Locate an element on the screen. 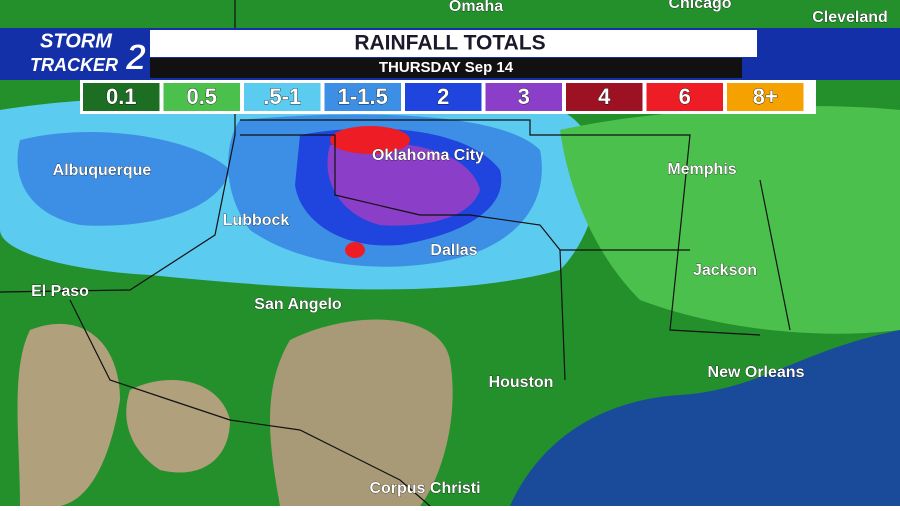  legend-label: 1-1.5 is located at coordinates (363, 96).